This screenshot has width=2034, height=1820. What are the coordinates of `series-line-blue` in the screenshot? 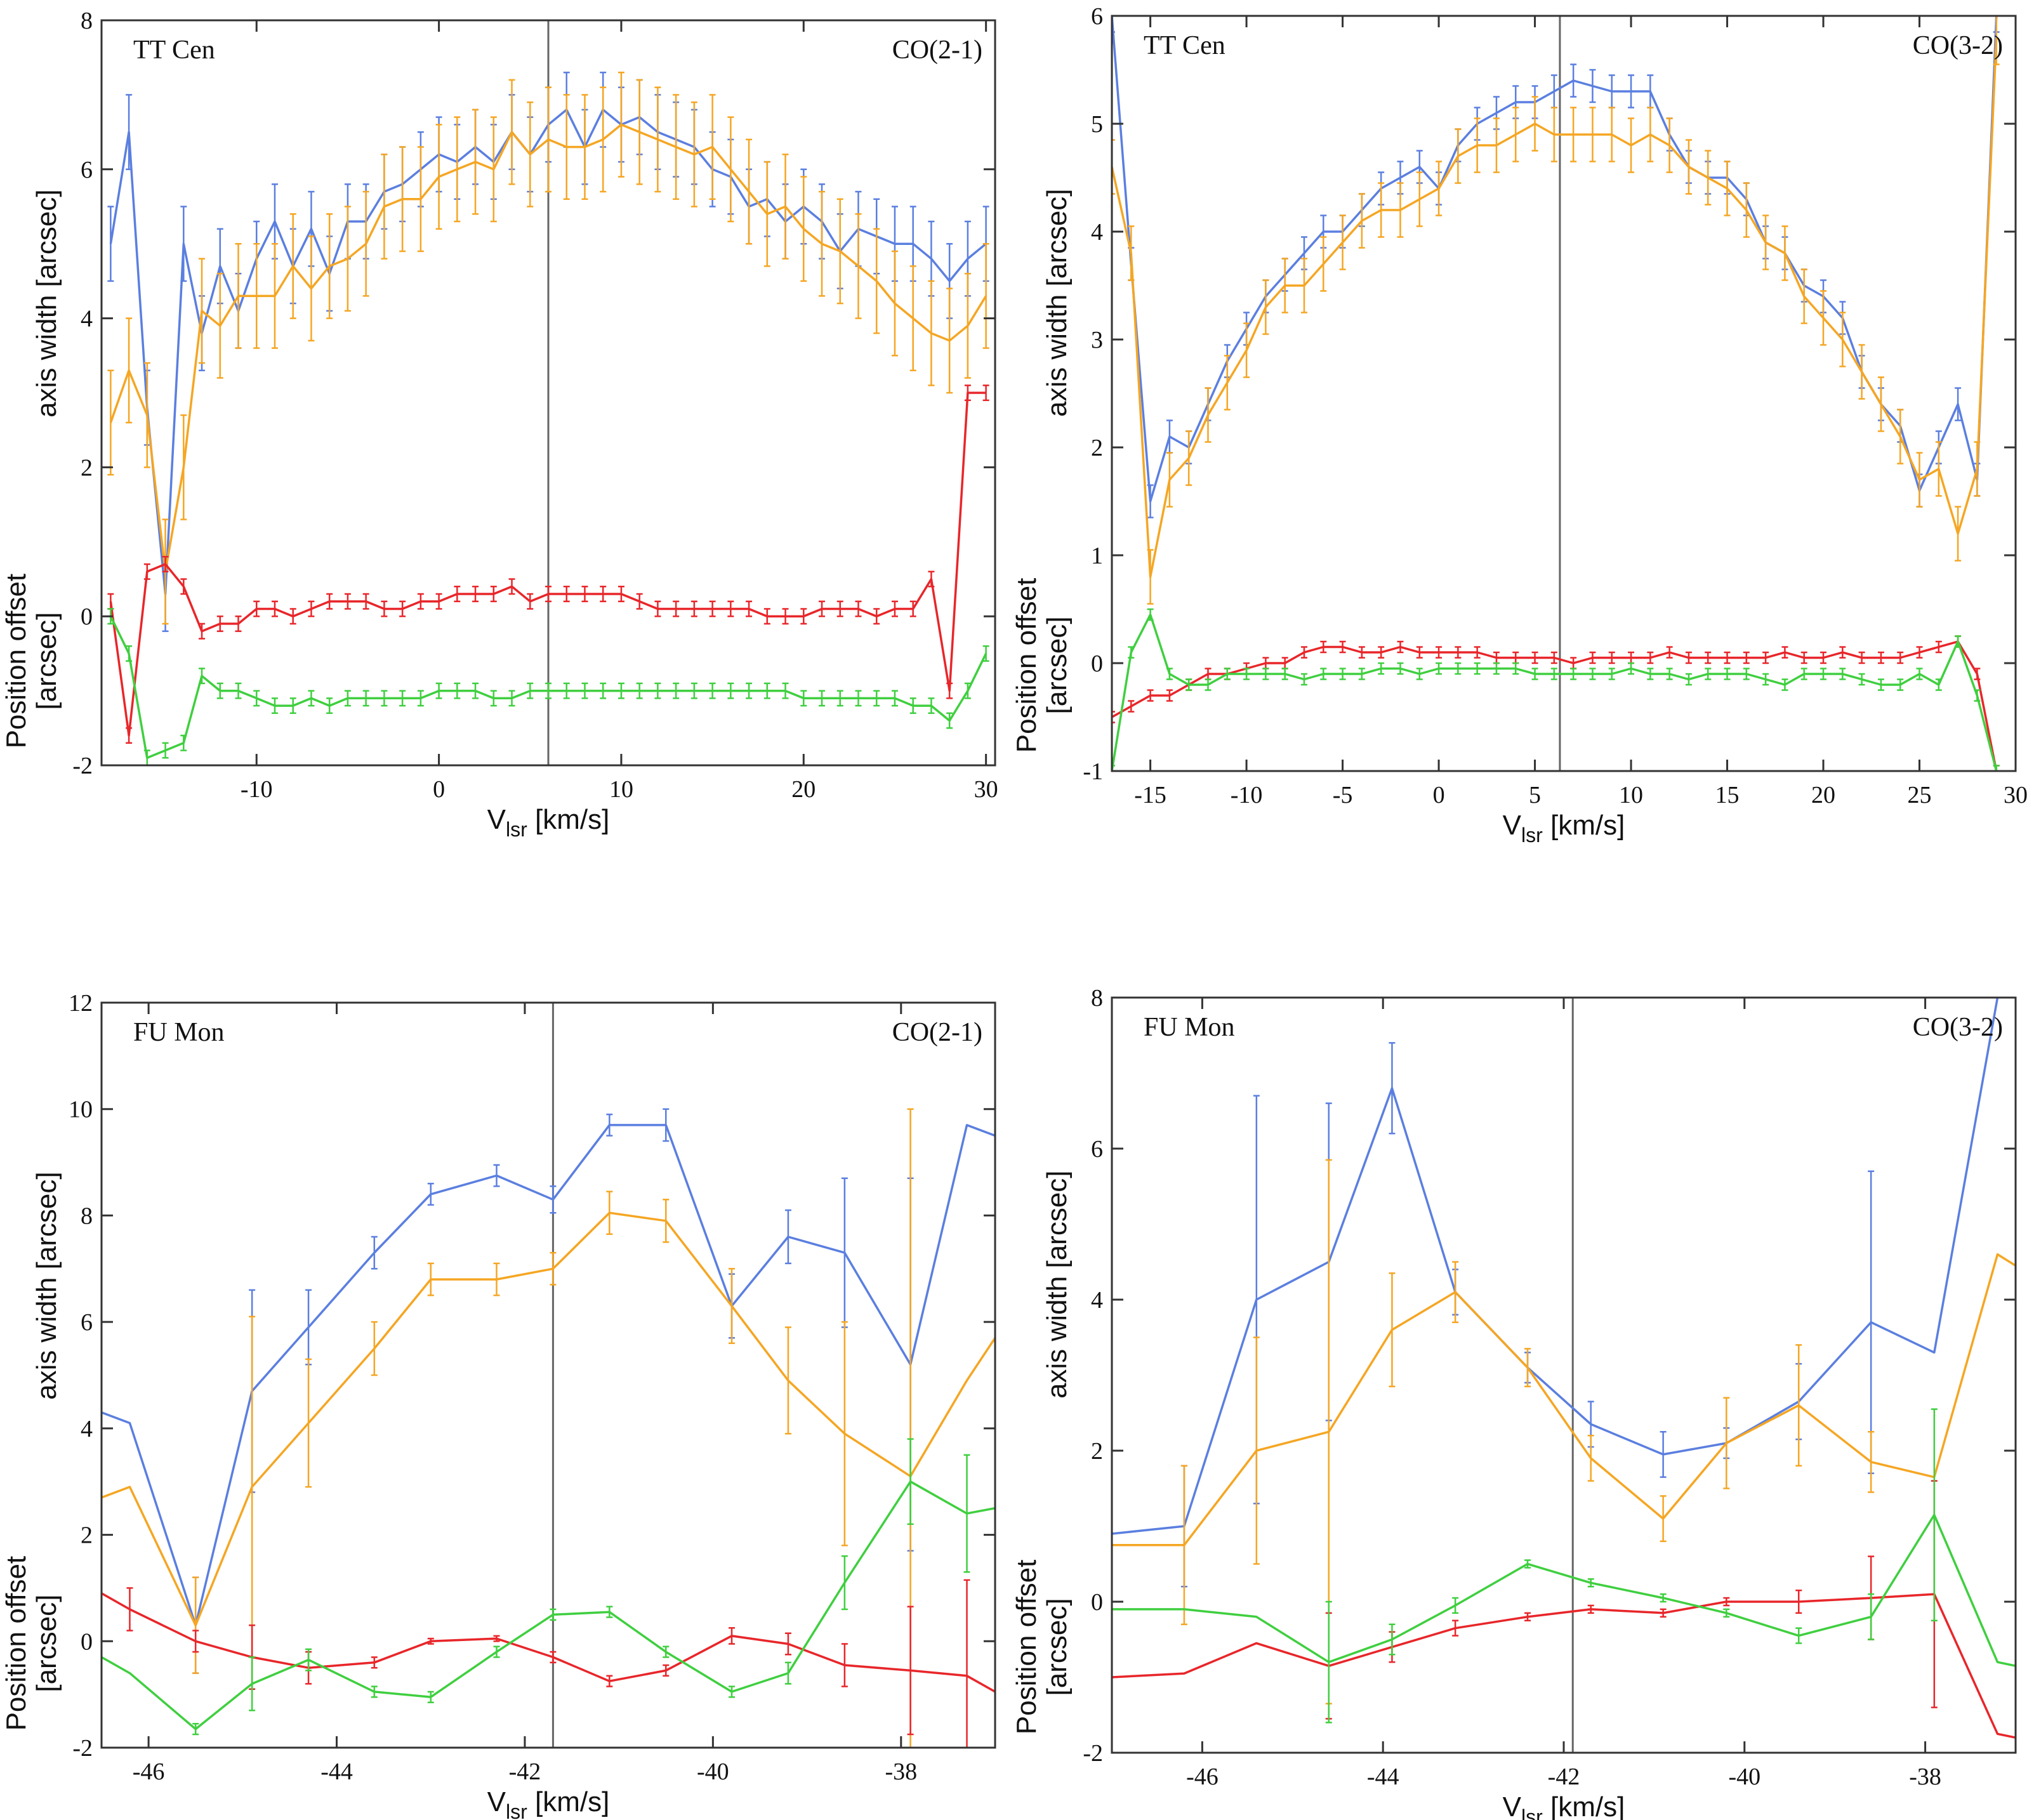 It's located at (1555, 1266).